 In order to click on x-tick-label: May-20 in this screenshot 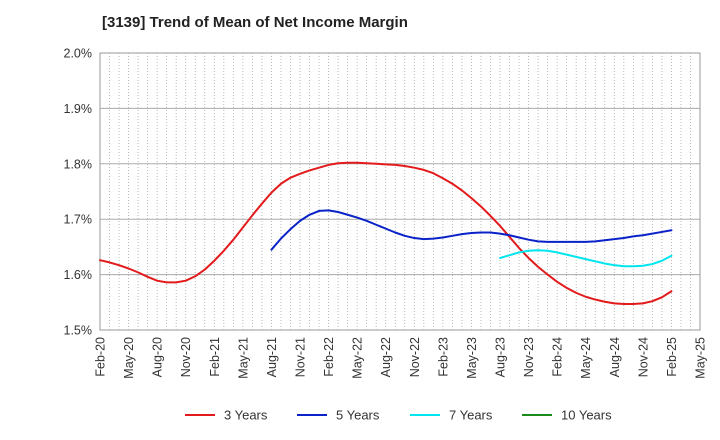, I will do `click(129, 358)`.